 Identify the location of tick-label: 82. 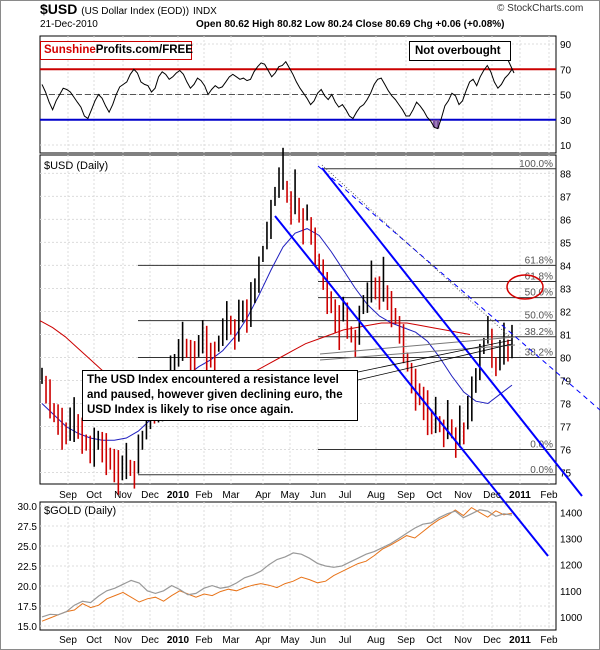
(566, 312).